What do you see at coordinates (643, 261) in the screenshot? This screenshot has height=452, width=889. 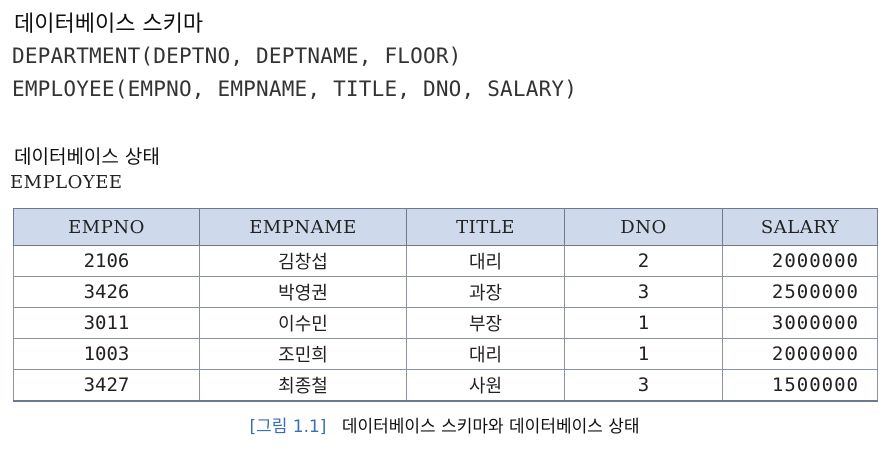 I see `cell-dno: 2` at bounding box center [643, 261].